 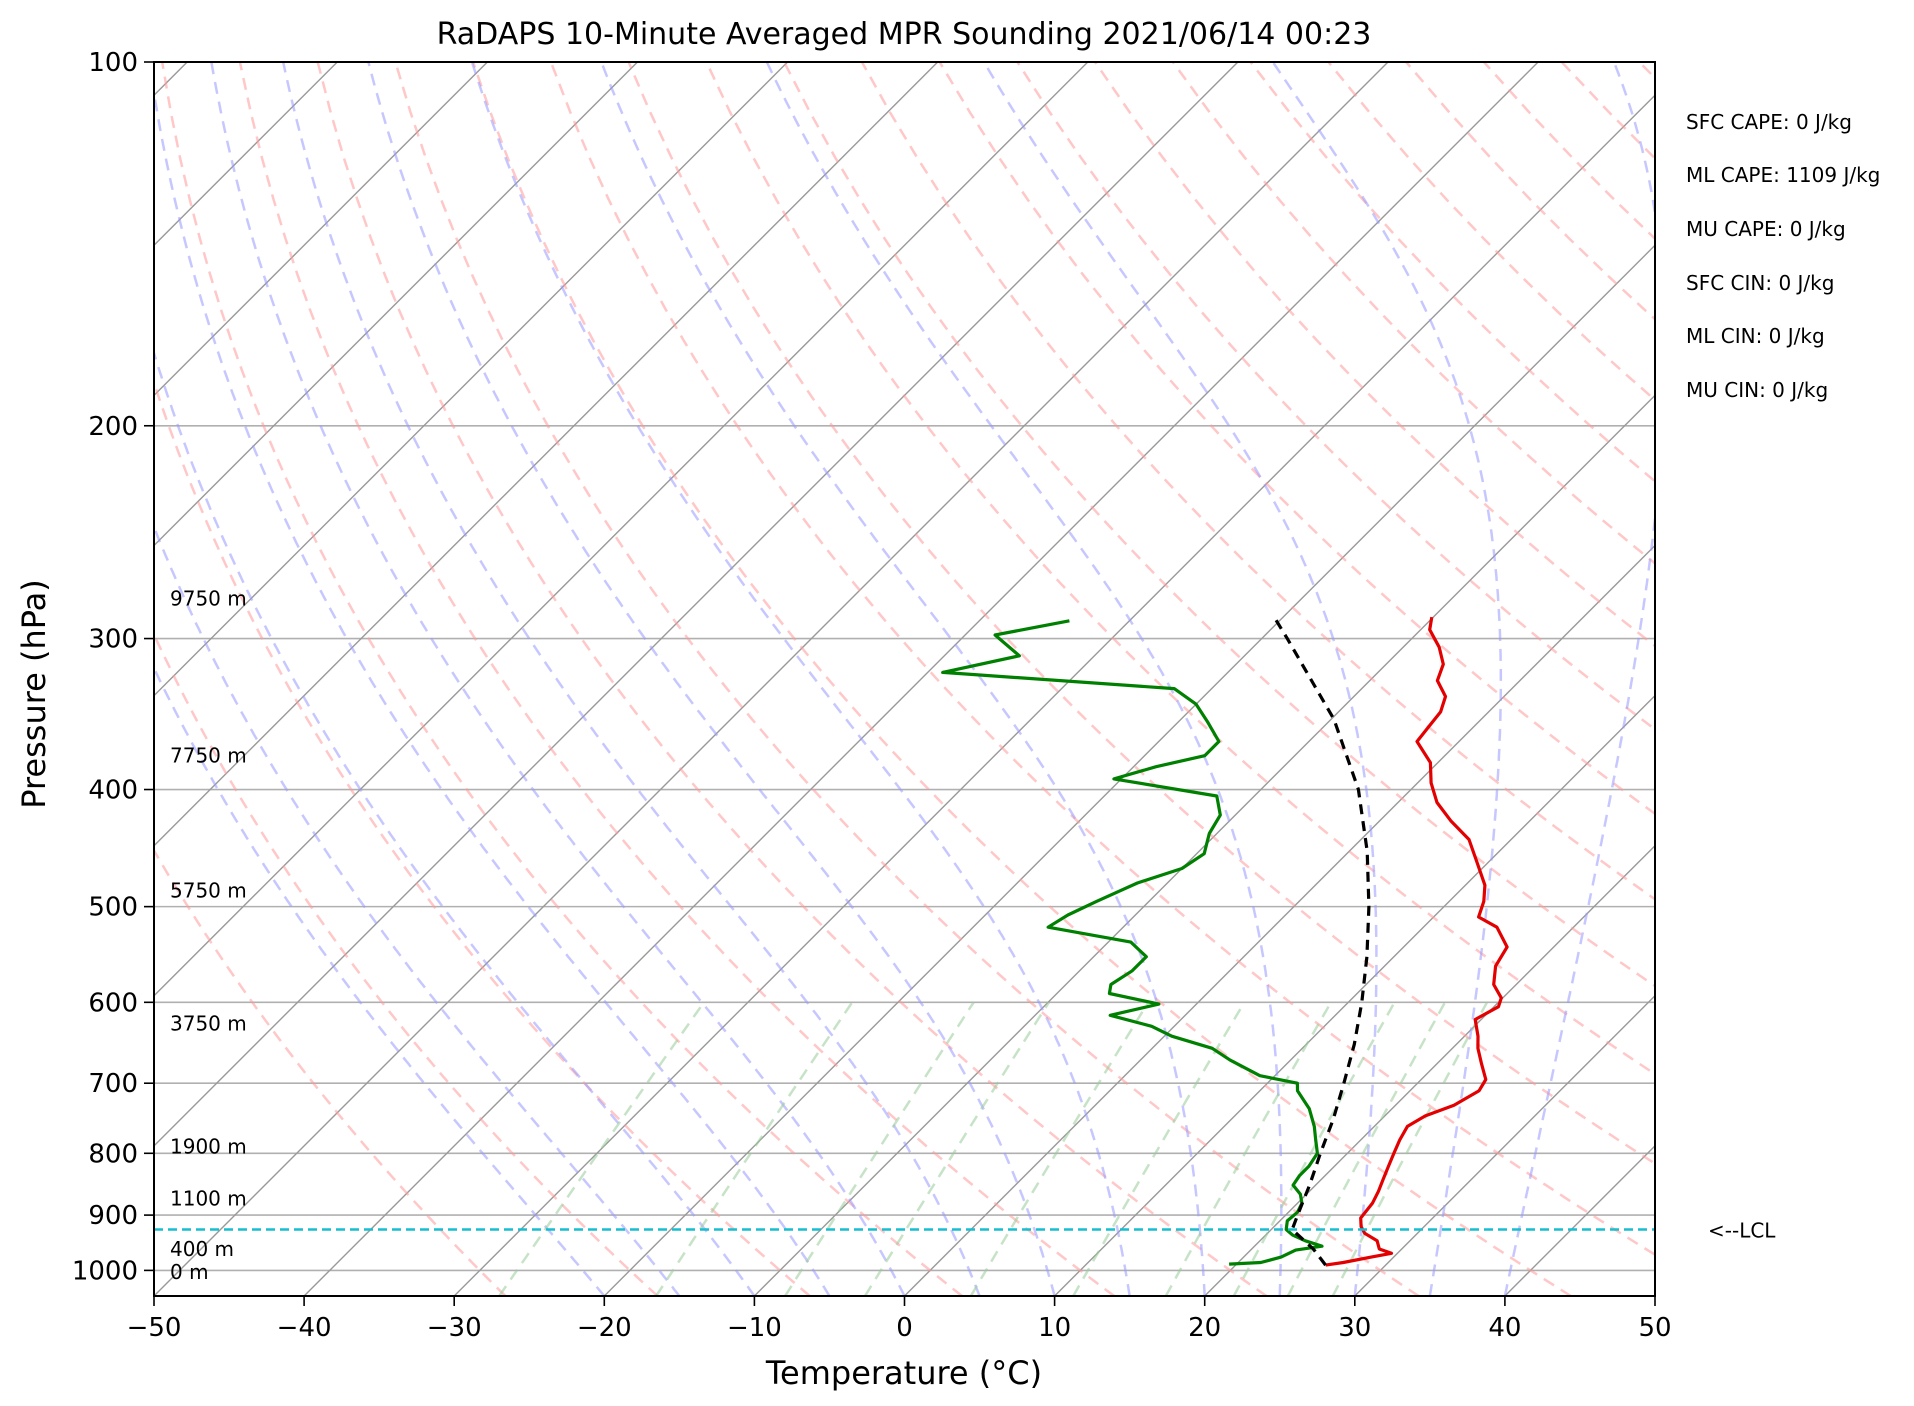 I want to click on y-tick-label: 900, so click(x=113, y=1216).